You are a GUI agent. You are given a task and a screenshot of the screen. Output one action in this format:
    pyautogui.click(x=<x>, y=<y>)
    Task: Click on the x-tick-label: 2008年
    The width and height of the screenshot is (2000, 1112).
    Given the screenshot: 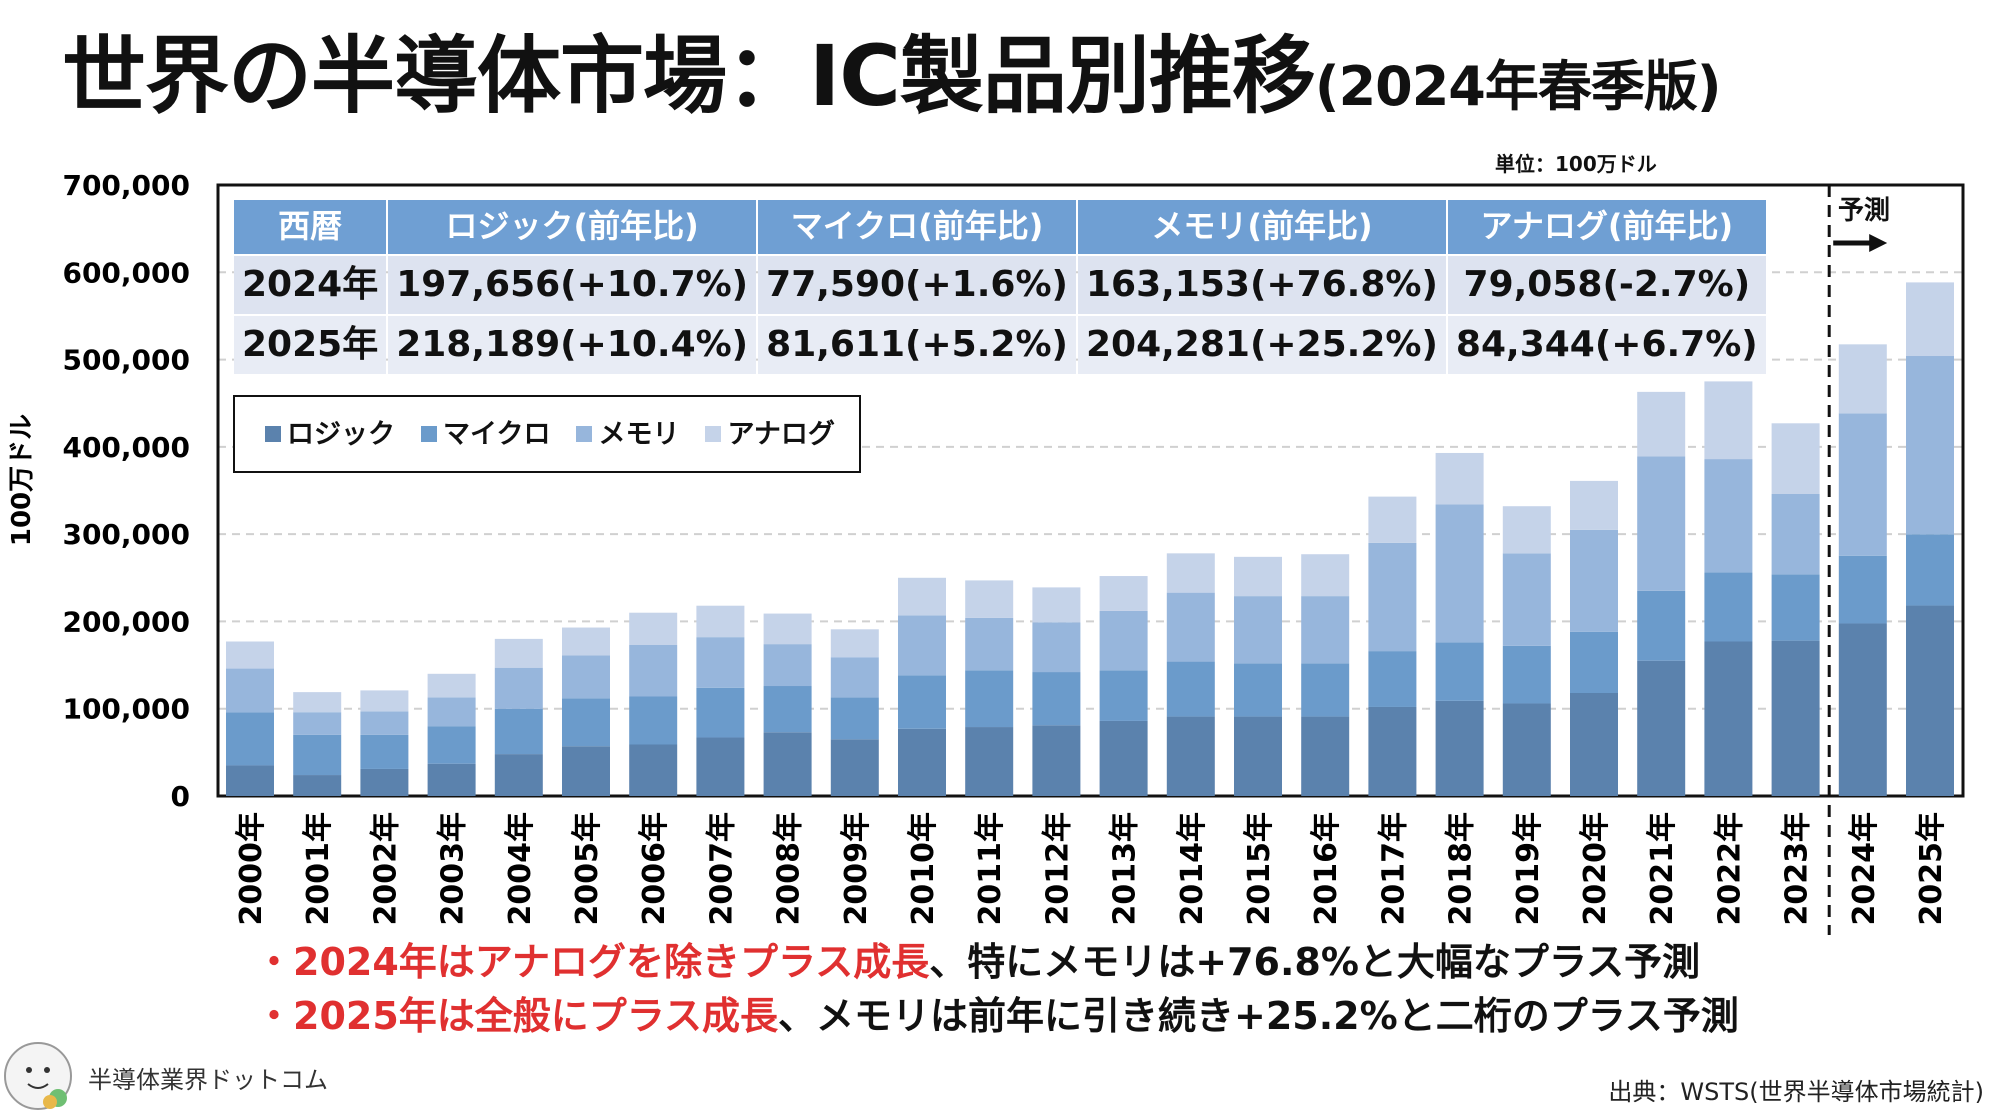 What is the action you would take?
    pyautogui.click(x=789, y=869)
    